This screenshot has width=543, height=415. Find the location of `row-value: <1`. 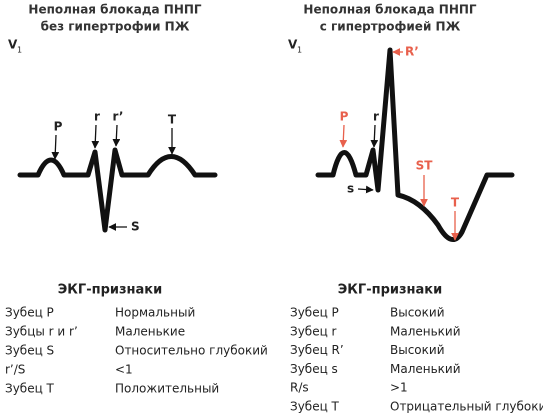

row-value: <1 is located at coordinates (124, 370).